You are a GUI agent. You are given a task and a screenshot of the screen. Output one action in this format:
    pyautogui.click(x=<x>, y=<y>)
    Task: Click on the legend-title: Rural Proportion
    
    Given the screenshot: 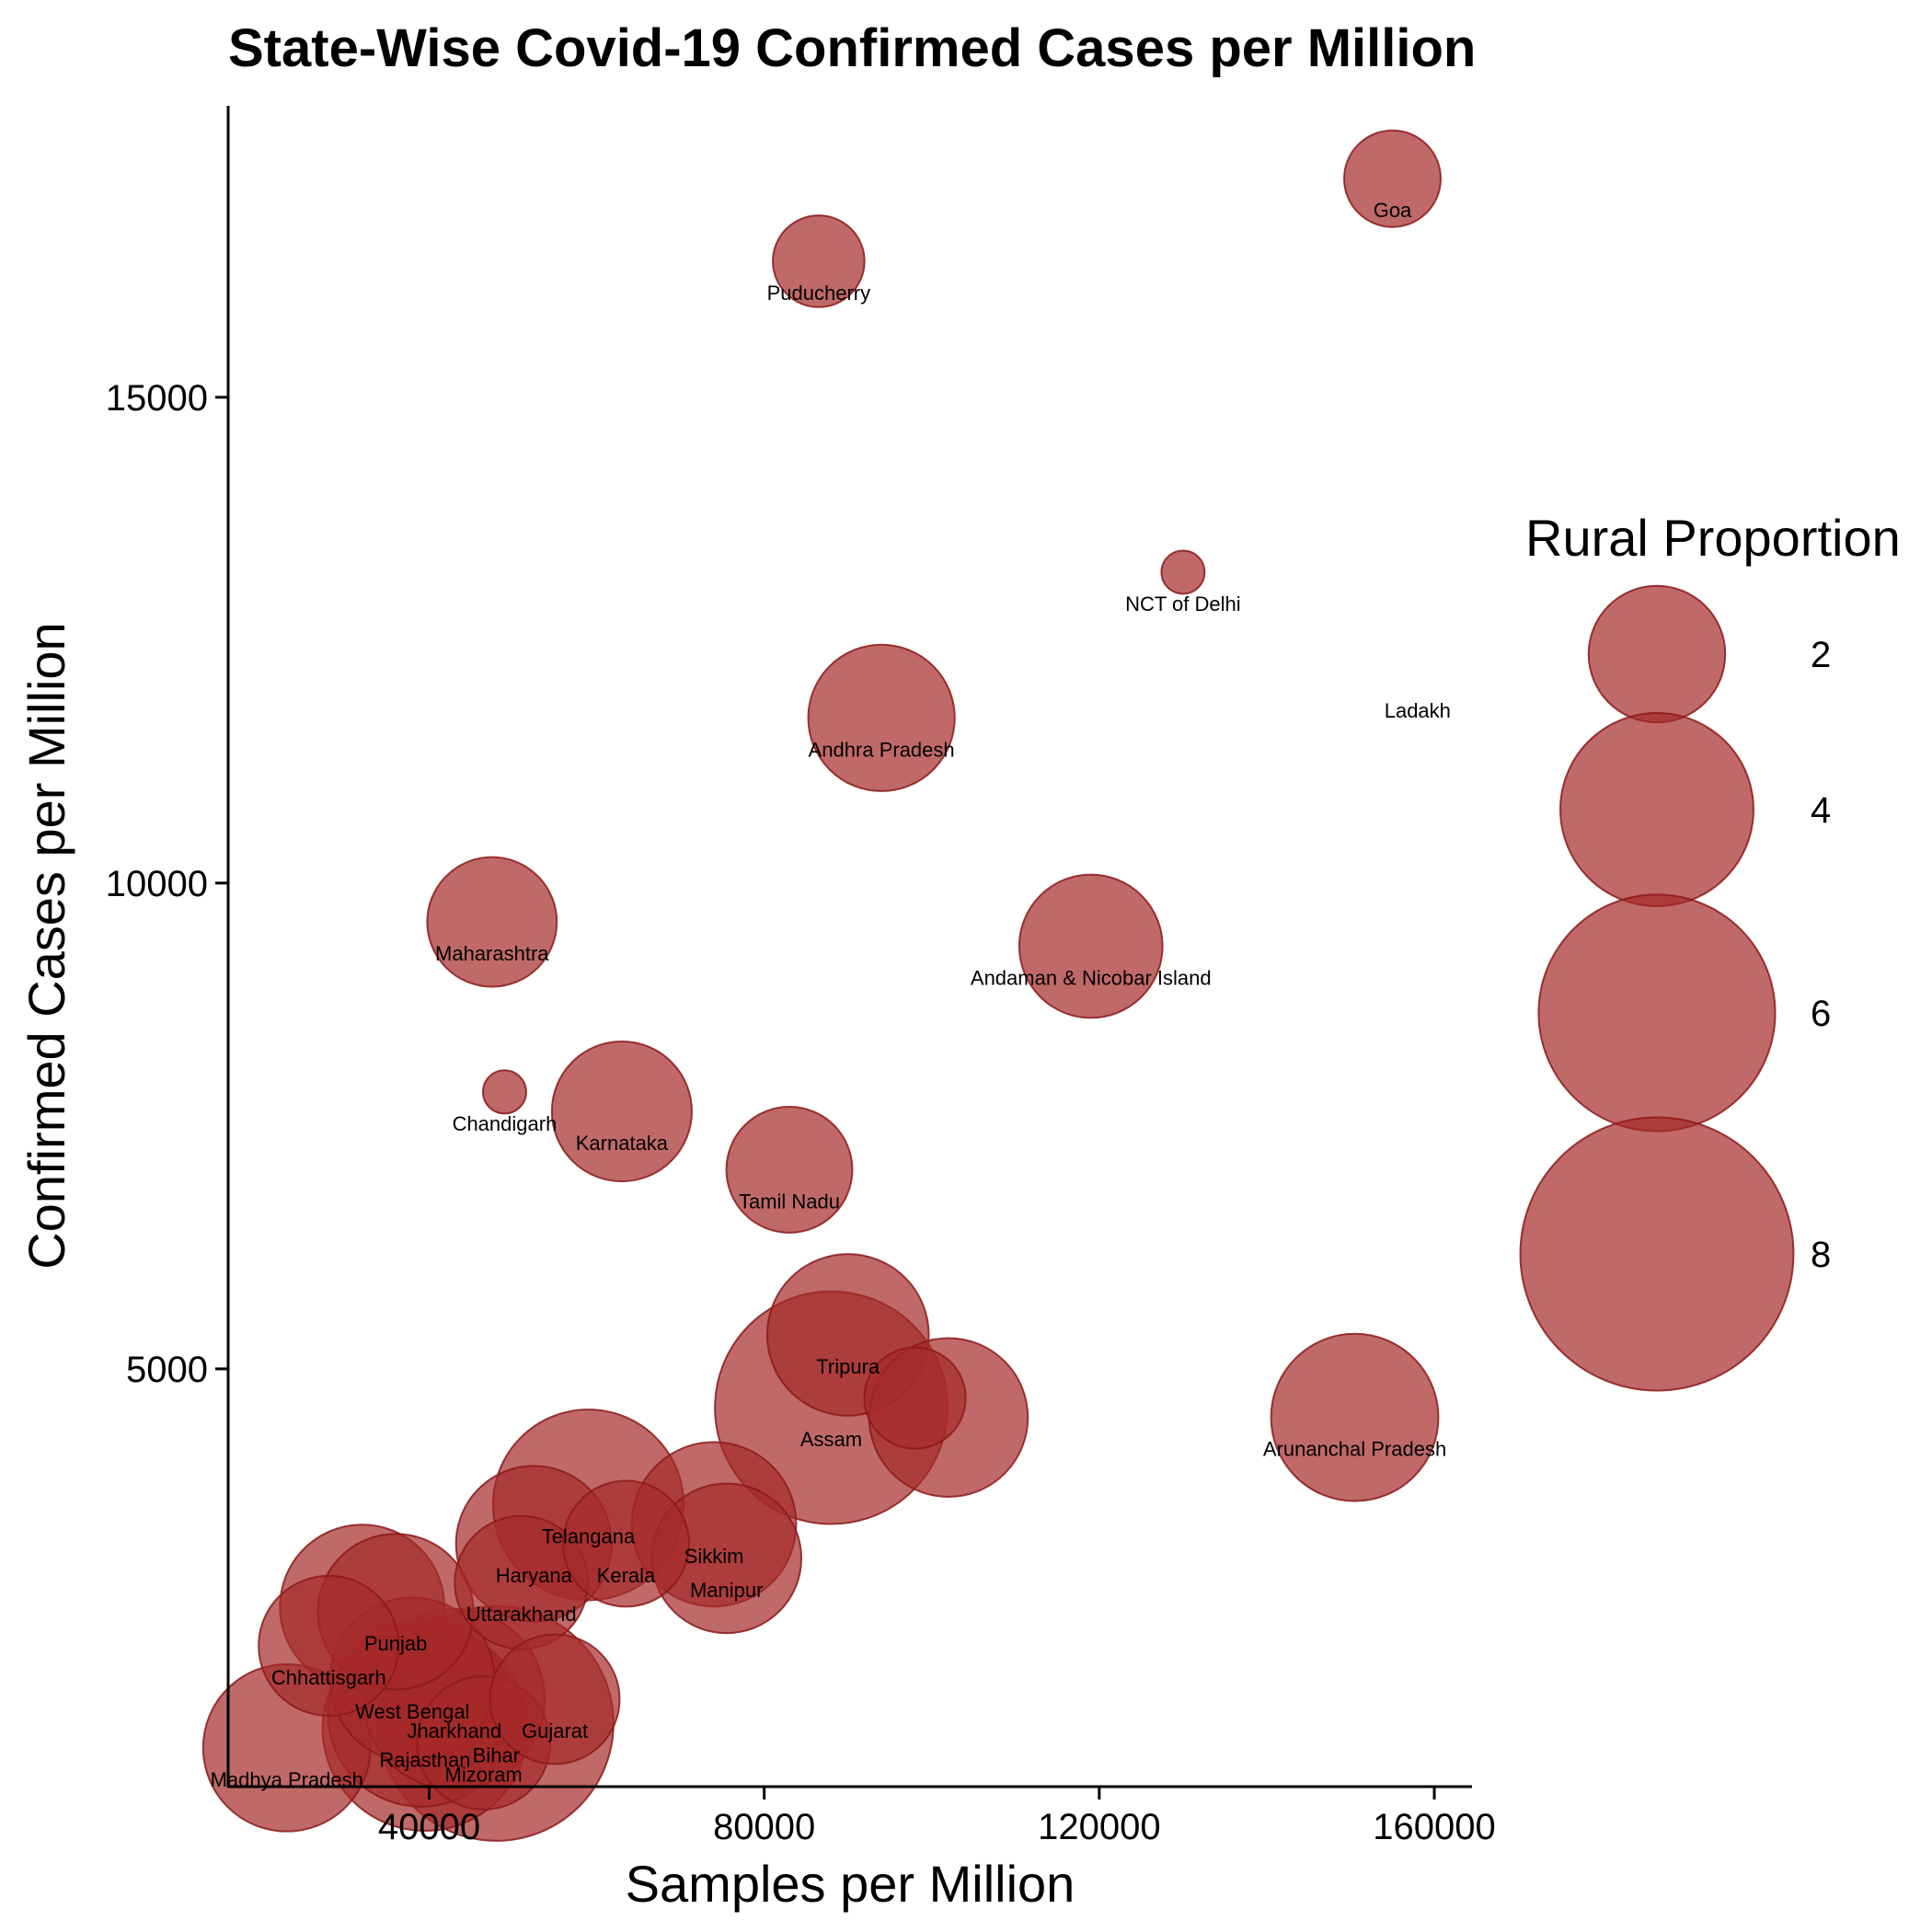 What is the action you would take?
    pyautogui.click(x=1713, y=538)
    